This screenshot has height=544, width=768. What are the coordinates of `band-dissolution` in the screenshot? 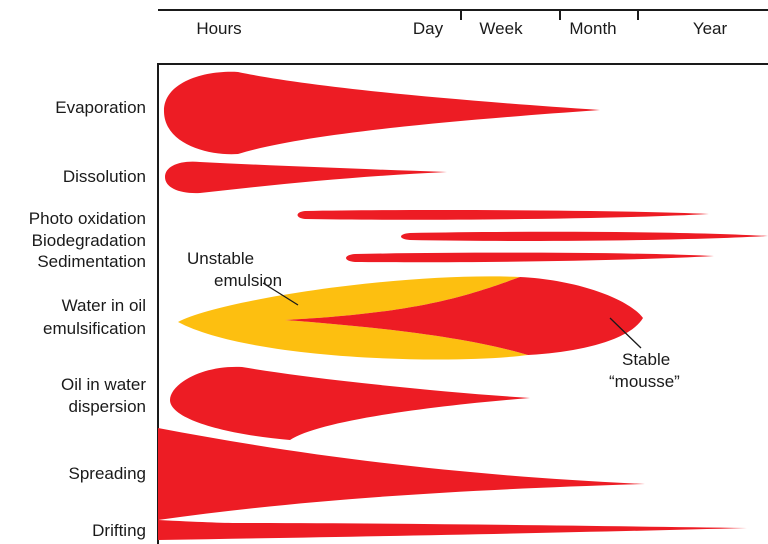 It's located at (306, 177).